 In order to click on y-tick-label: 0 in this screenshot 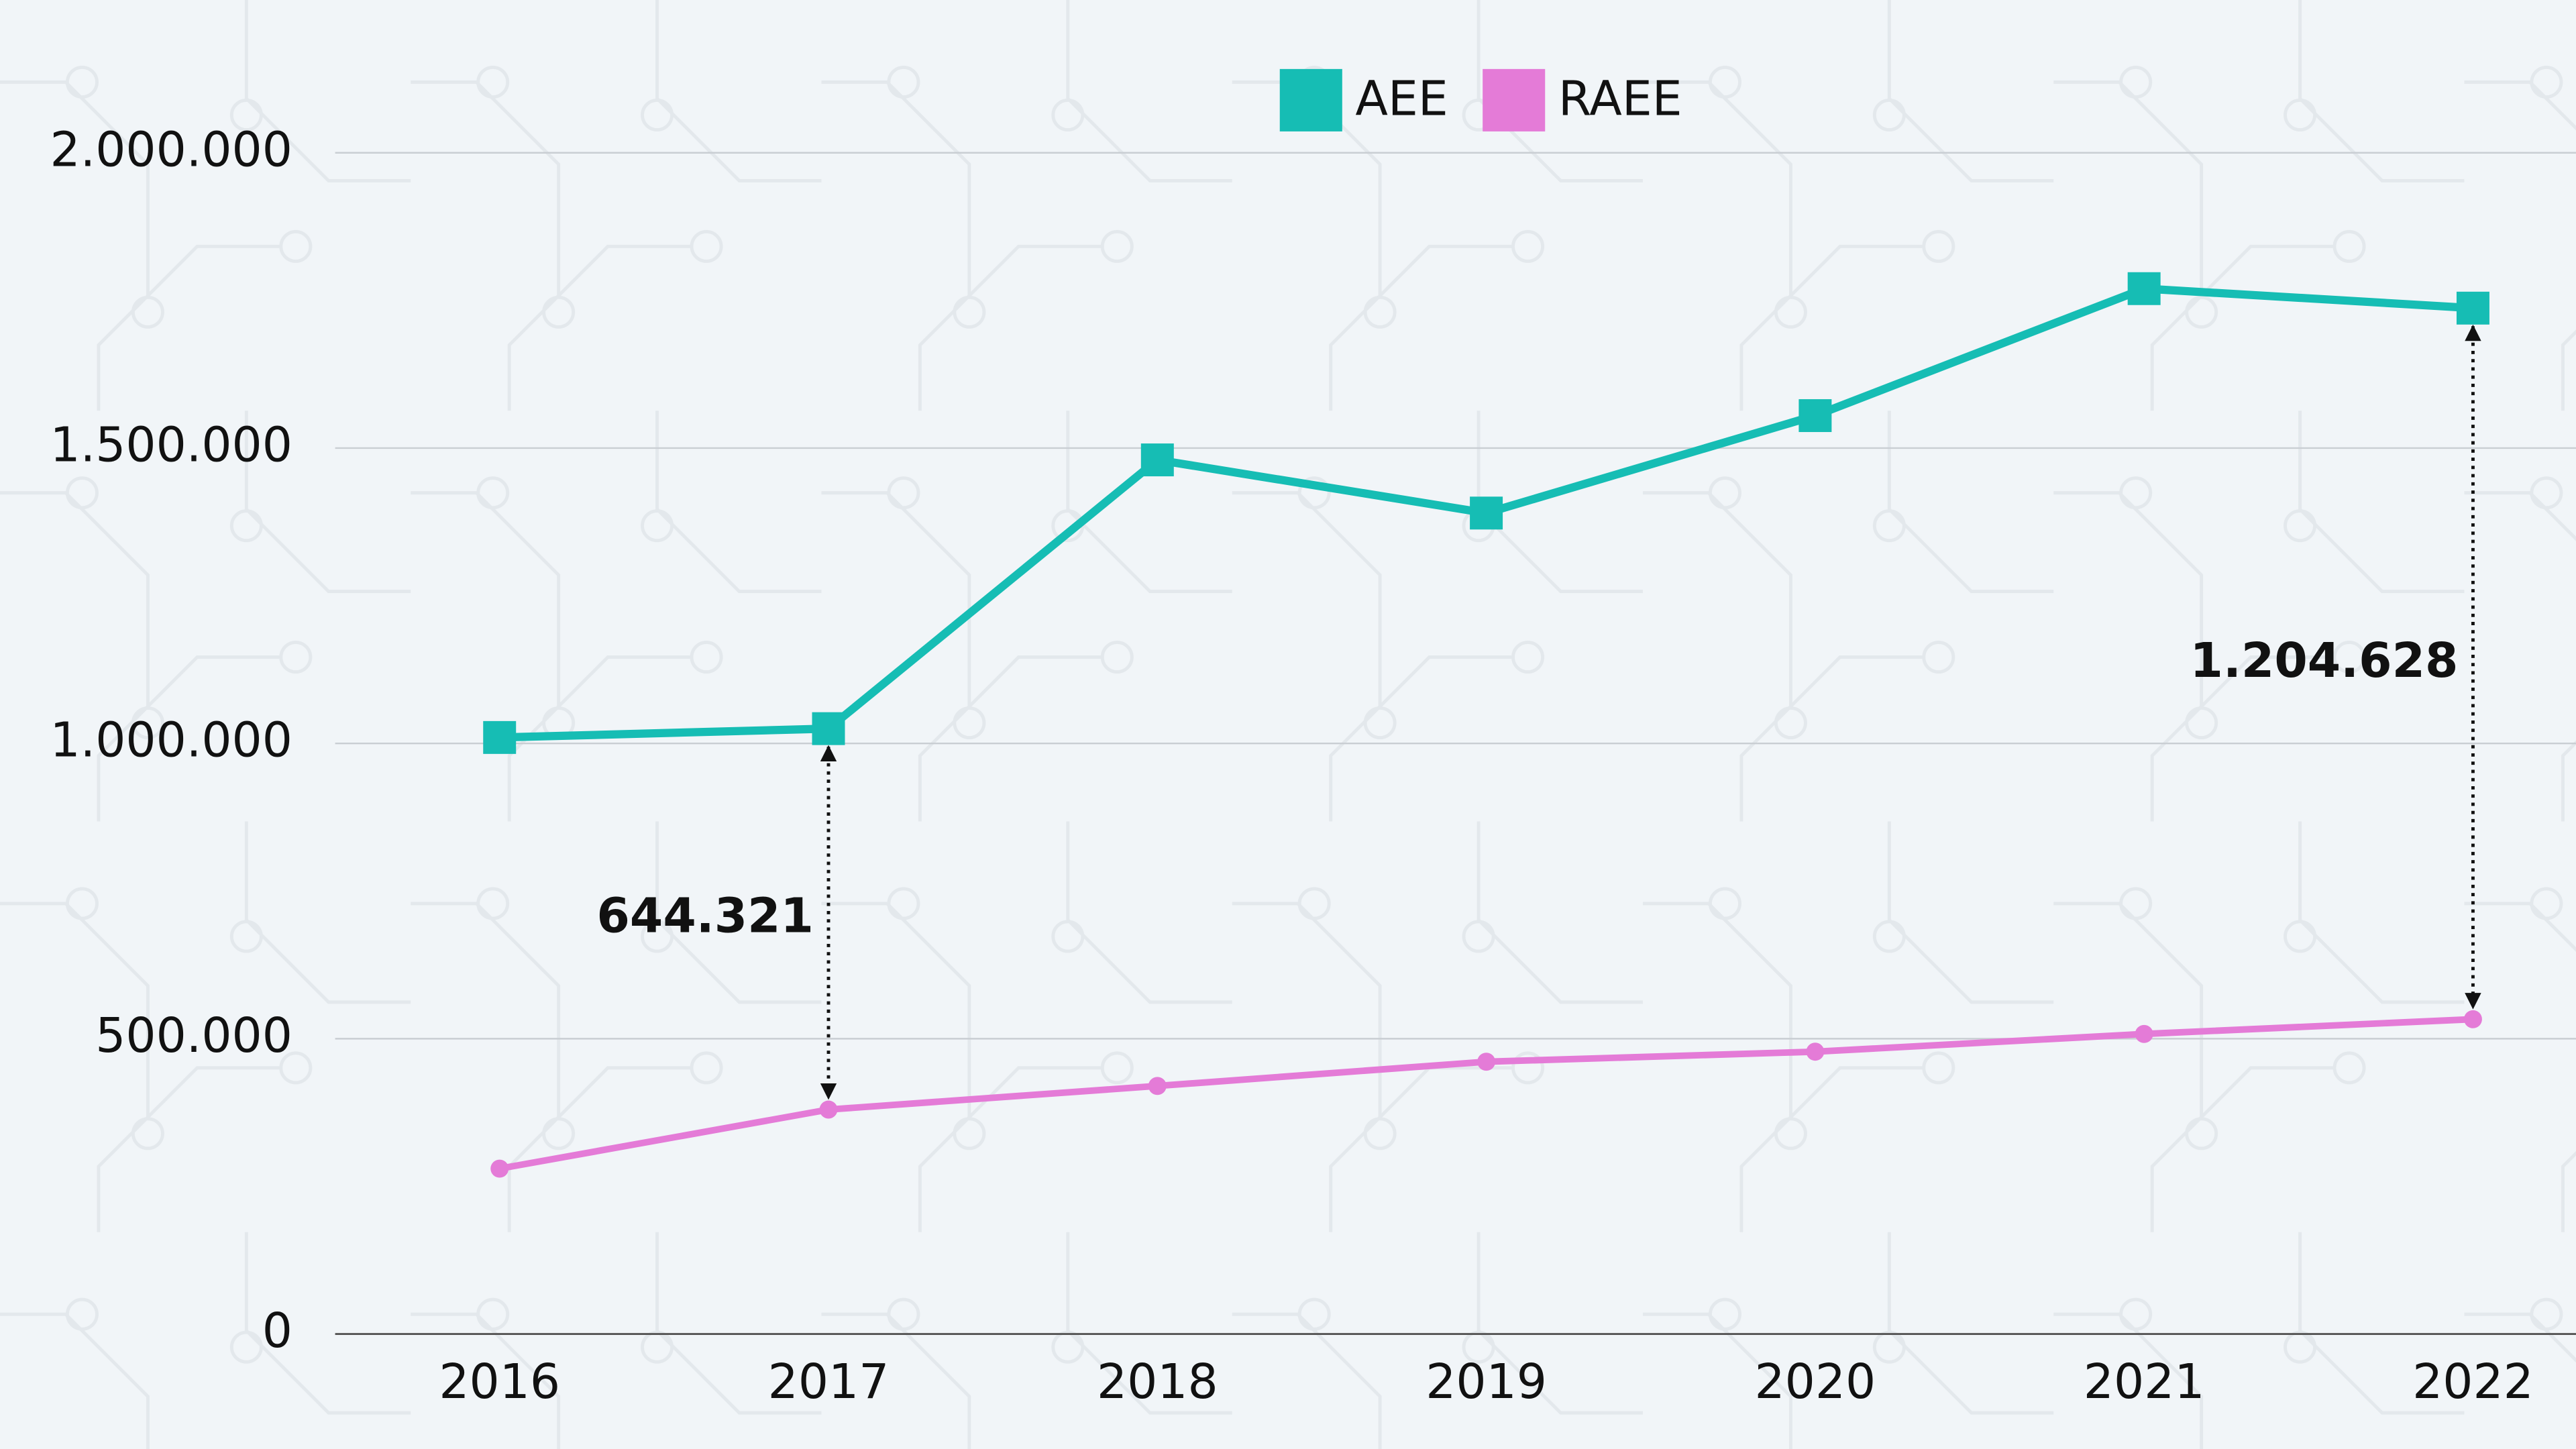, I will do `click(277, 1330)`.